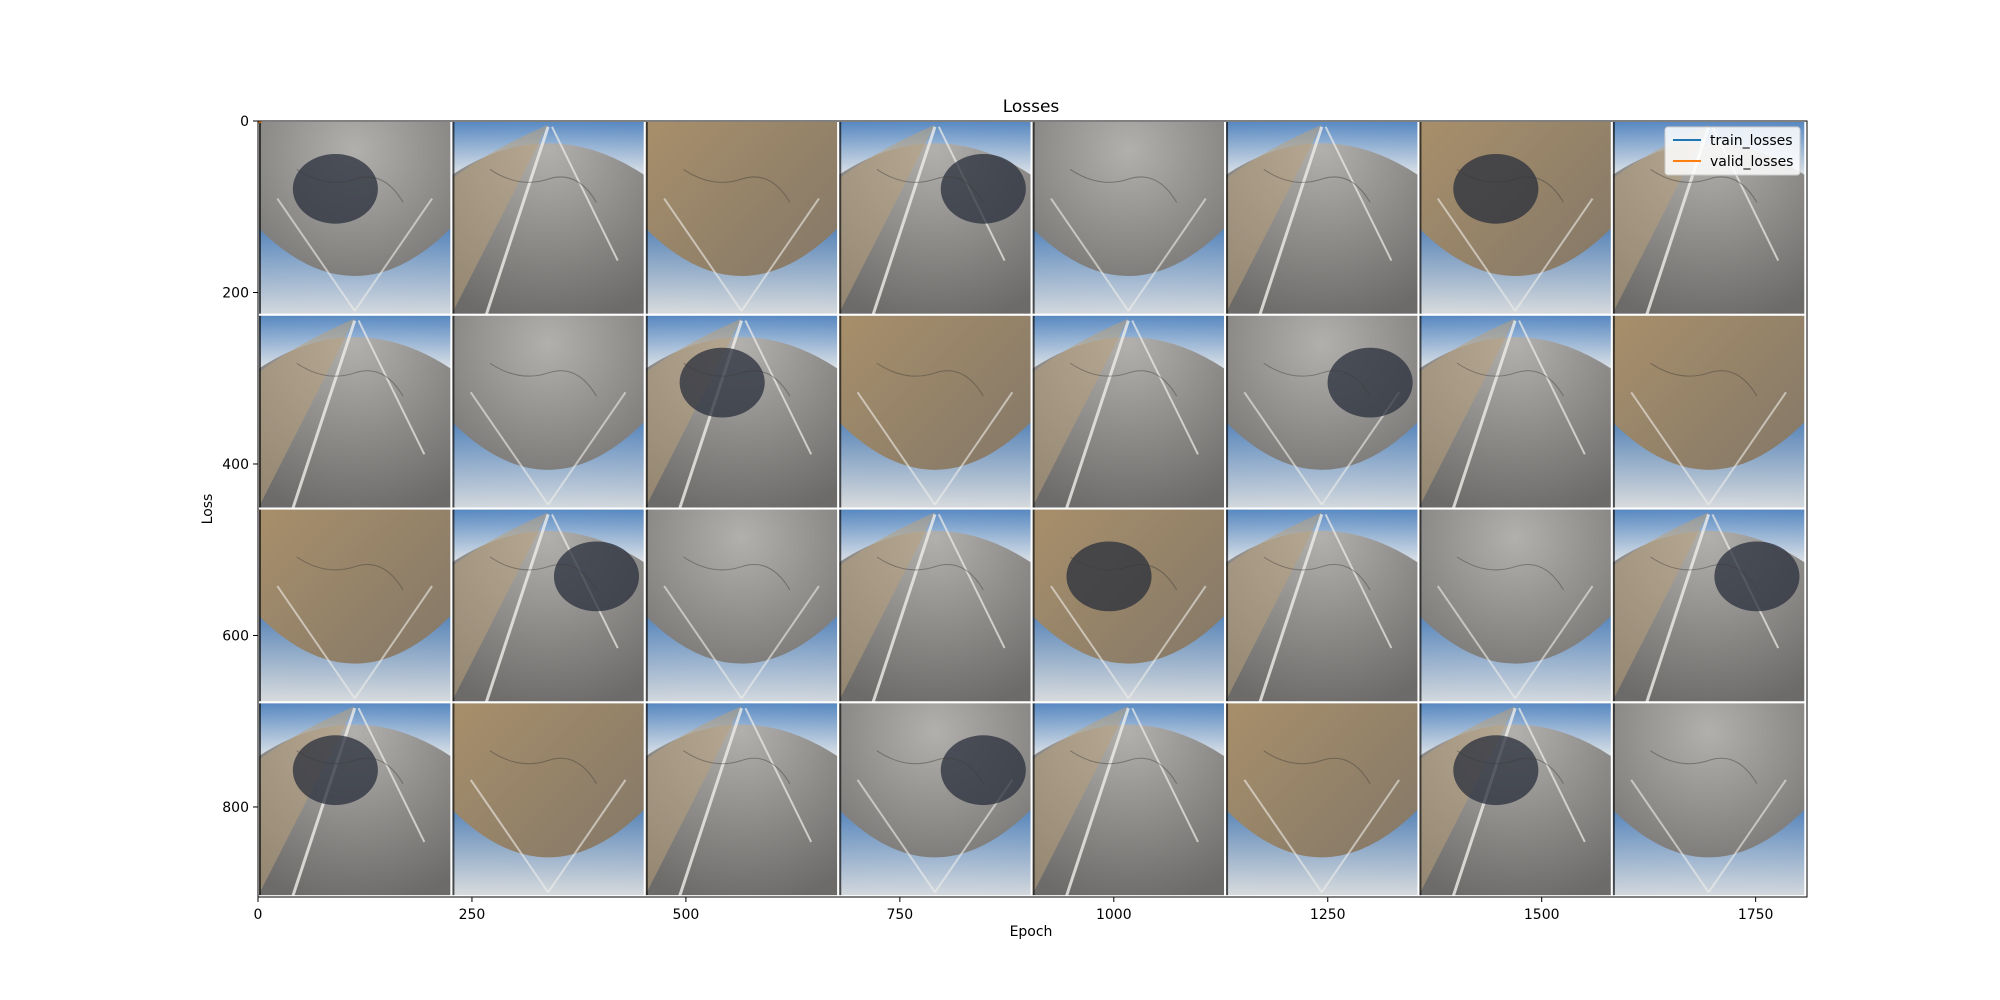 Image resolution: width=2000 pixels, height=1000 pixels. Describe the element at coordinates (1014, 910) in the screenshot. I see `x-axis: 0 250 500 750 1000 1250 1500 1750` at that location.